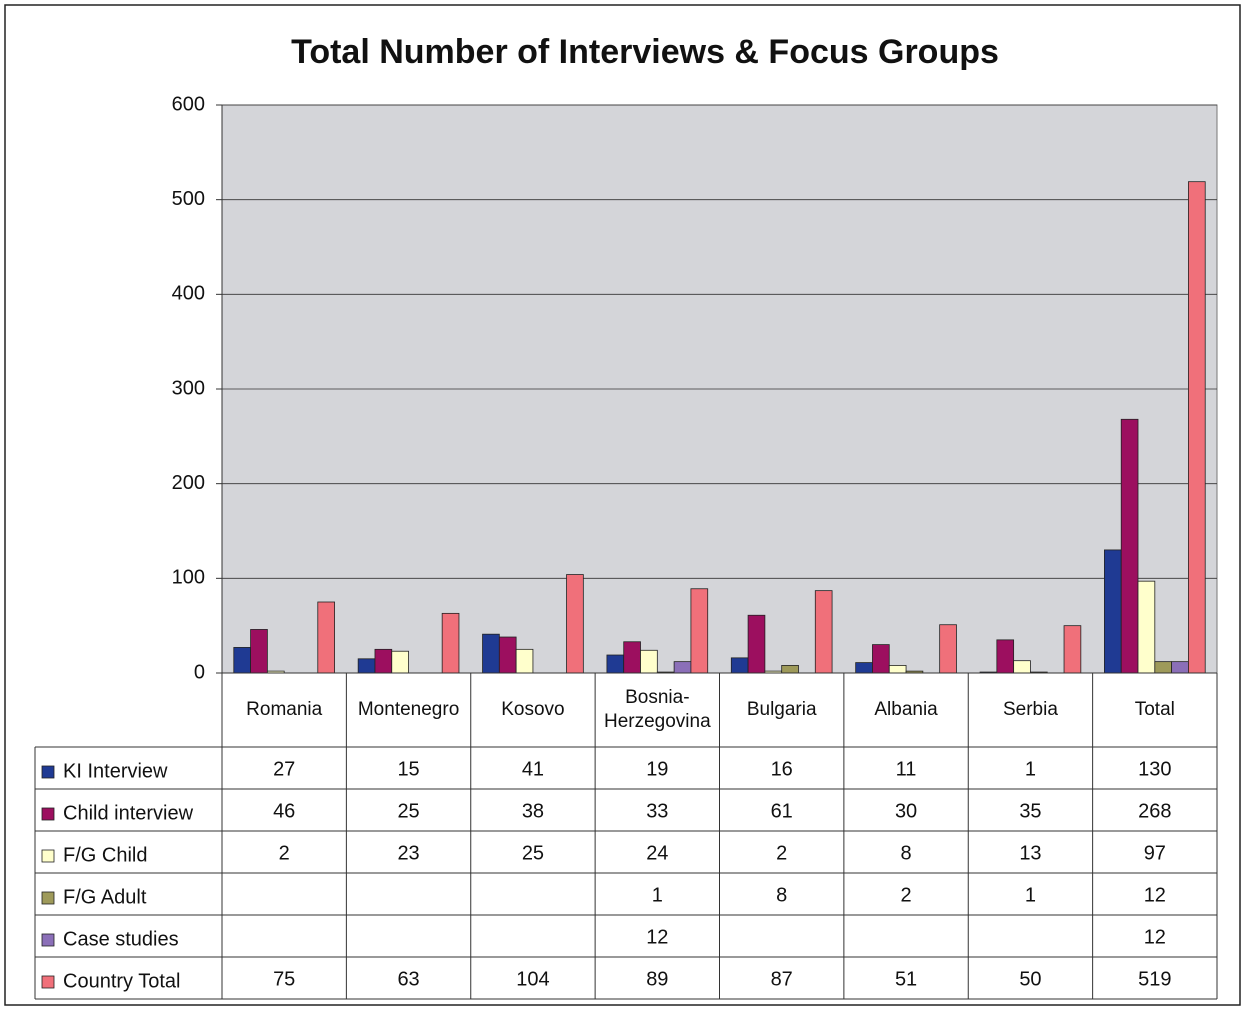 Image resolution: width=1245 pixels, height=1012 pixels. I want to click on table-value: 51, so click(906, 979).